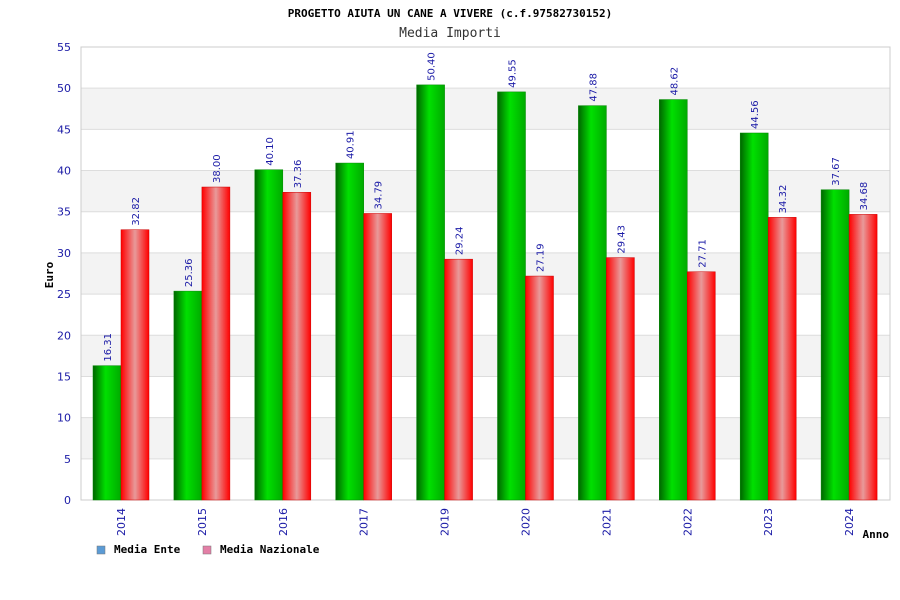  What do you see at coordinates (108, 347) in the screenshot?
I see `value-label-media-ente-2014: 16.31` at bounding box center [108, 347].